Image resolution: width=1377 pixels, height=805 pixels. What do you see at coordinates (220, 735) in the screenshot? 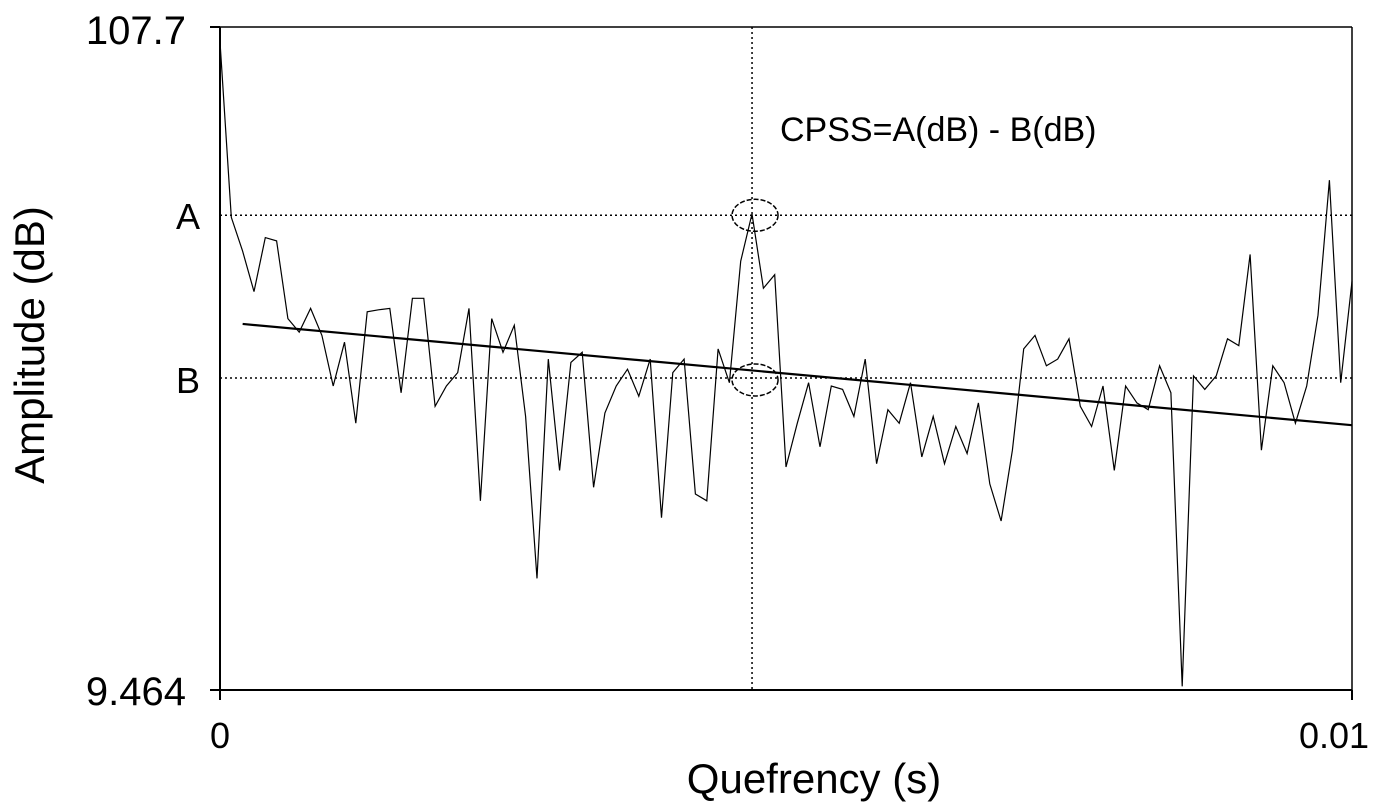
I see `x-tick-label-min: 0` at bounding box center [220, 735].